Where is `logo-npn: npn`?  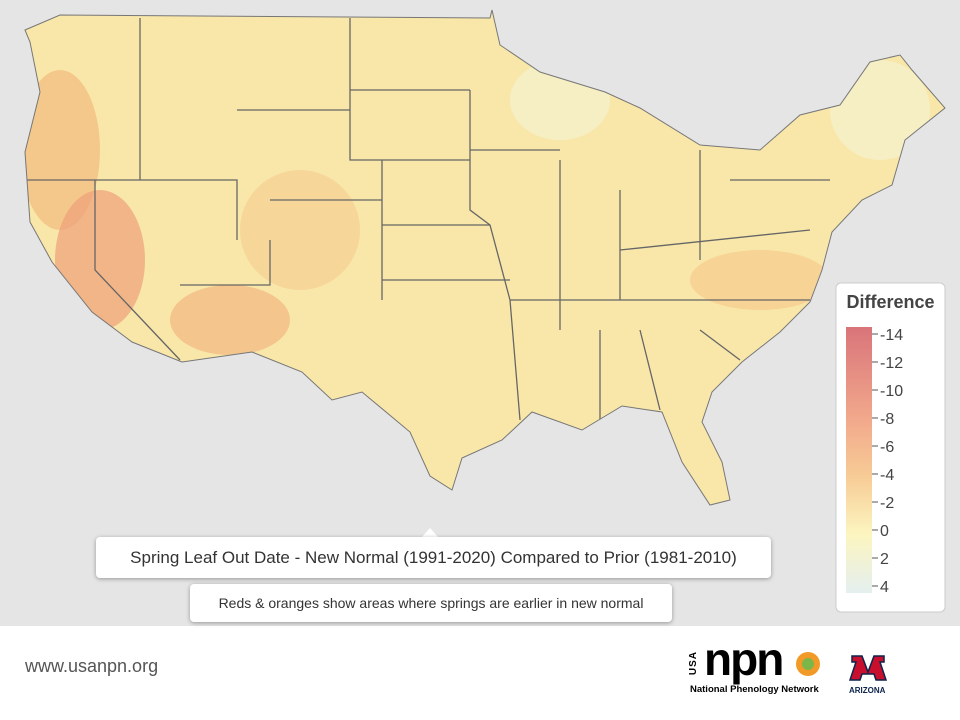 logo-npn: npn is located at coordinates (744, 659).